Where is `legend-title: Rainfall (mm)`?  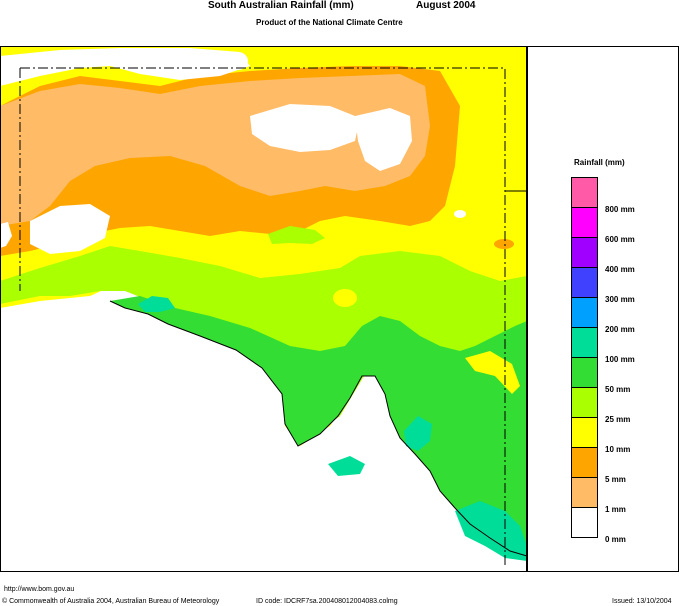 legend-title: Rainfall (mm) is located at coordinates (599, 162).